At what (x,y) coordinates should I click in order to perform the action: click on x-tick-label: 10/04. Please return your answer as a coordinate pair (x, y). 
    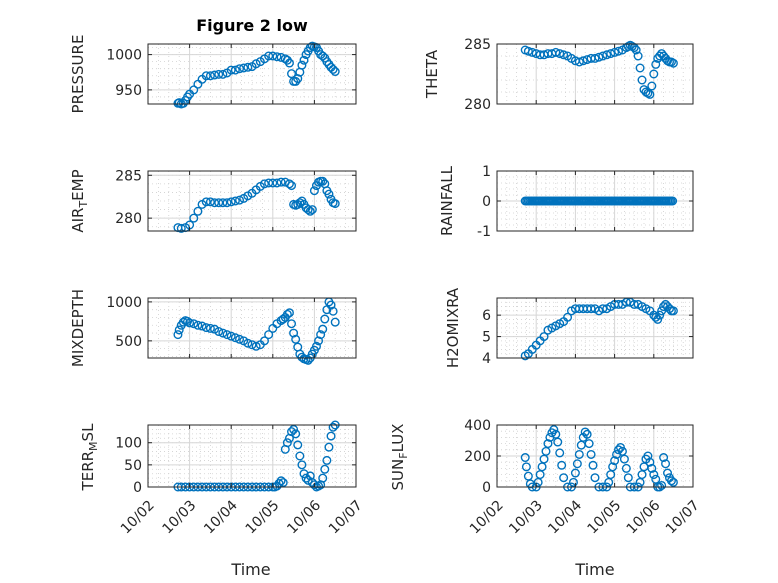
    Looking at the image, I should click on (565, 517).